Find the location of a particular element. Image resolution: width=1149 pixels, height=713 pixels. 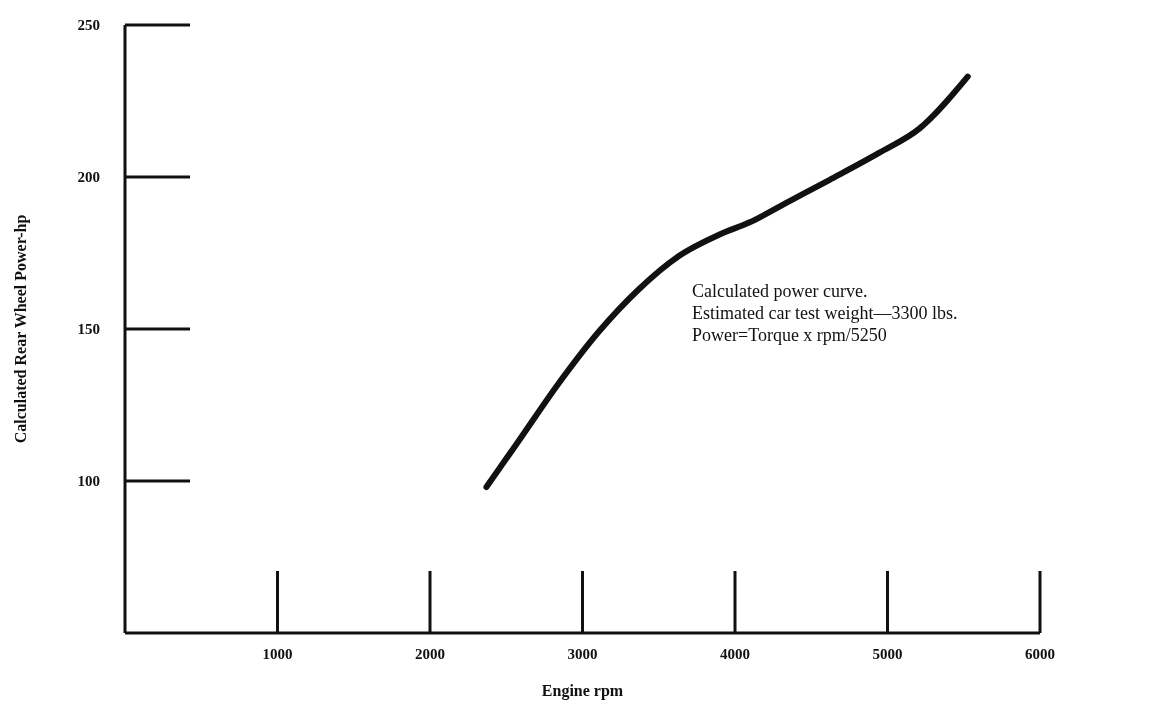

x-tick-label: 3000 is located at coordinates (582, 653).